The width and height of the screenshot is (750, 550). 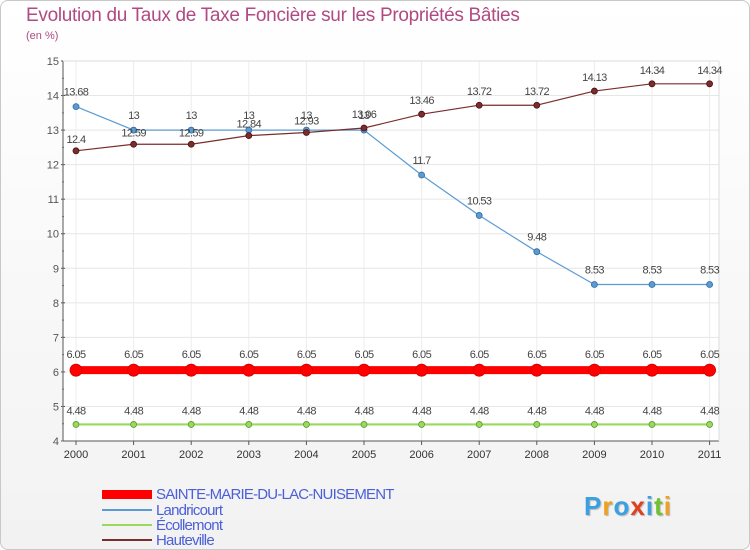 What do you see at coordinates (53, 131) in the screenshot?
I see `y-tick-label: 13` at bounding box center [53, 131].